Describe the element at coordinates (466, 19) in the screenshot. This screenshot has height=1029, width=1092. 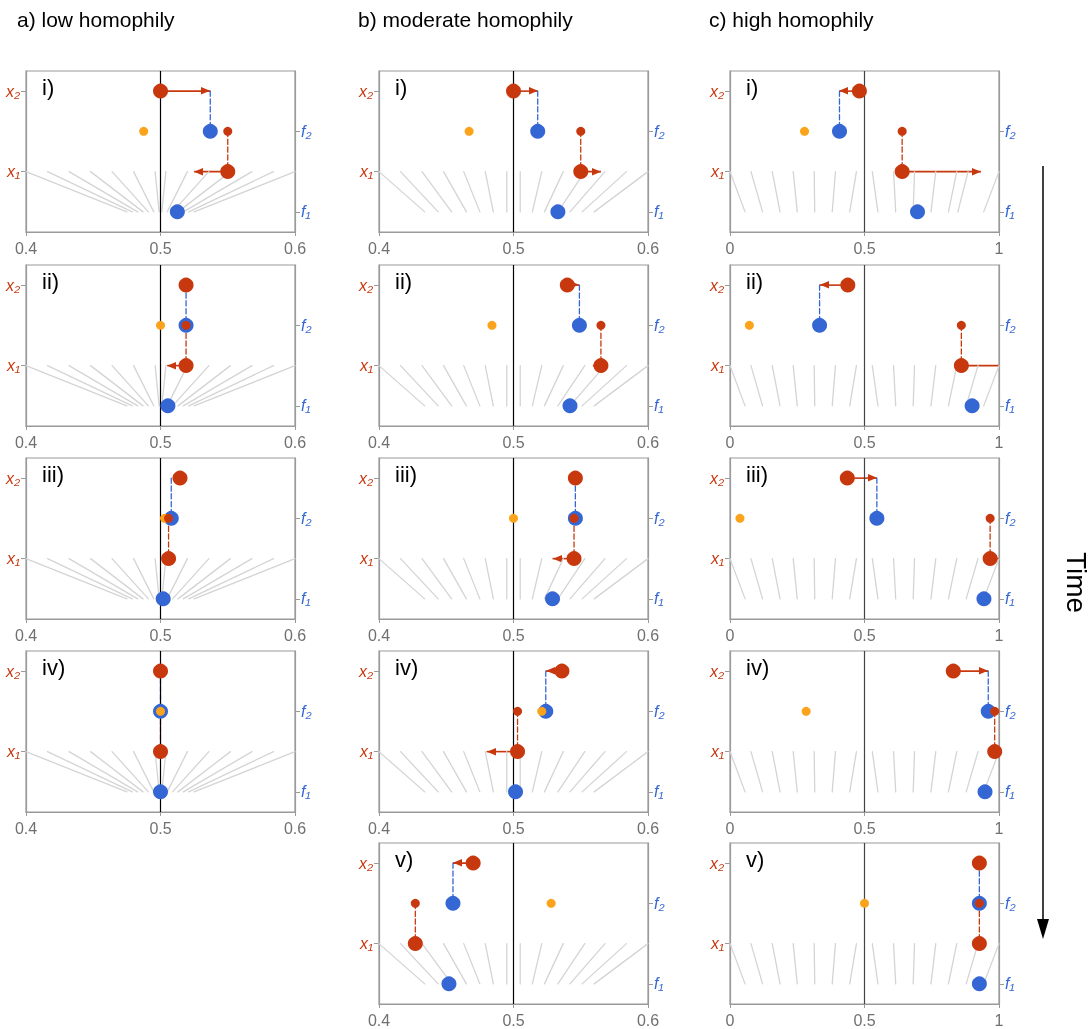
I see `chart-title: b) moderate homophily` at that location.